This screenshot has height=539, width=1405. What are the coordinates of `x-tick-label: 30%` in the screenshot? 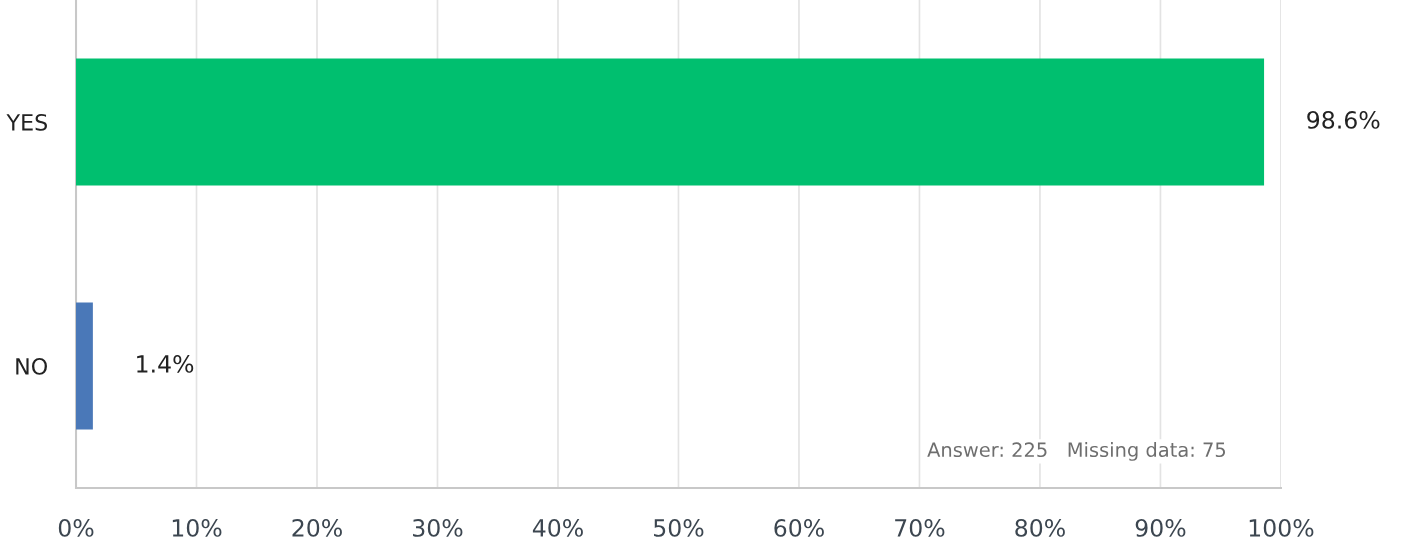 It's located at (438, 527).